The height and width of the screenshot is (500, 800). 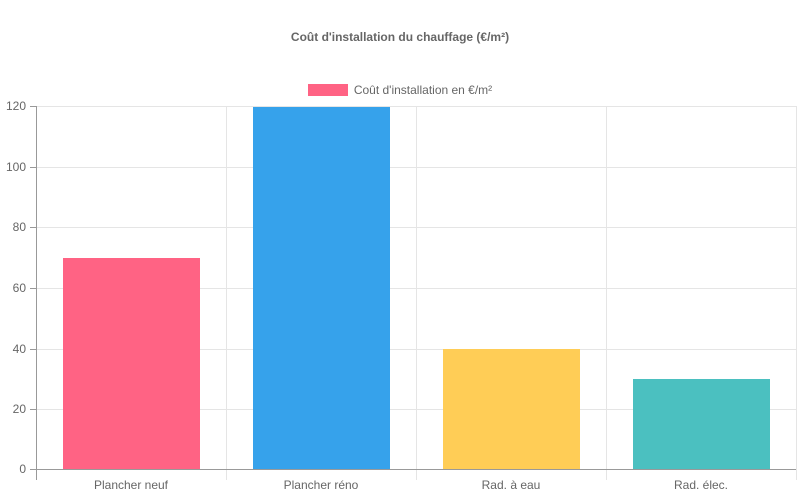 I want to click on y-tick-label: 60, so click(x=19, y=288).